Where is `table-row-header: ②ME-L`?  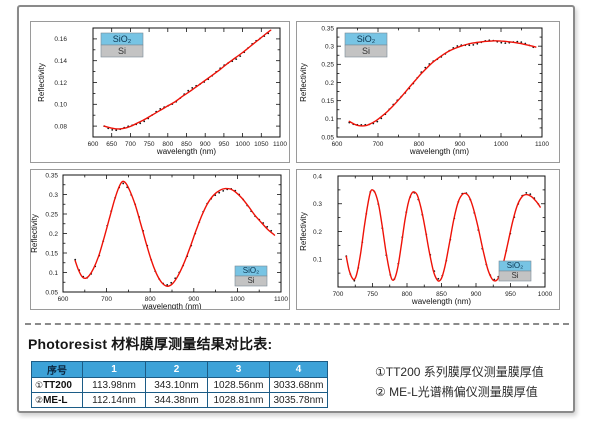
table-row-header: ②ME-L is located at coordinates (57, 400).